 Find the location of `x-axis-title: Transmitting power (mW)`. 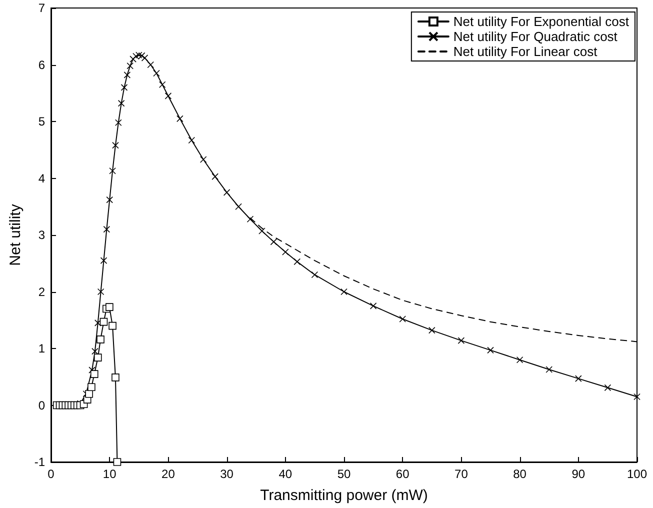

x-axis-title: Transmitting power (mW) is located at coordinates (344, 495).